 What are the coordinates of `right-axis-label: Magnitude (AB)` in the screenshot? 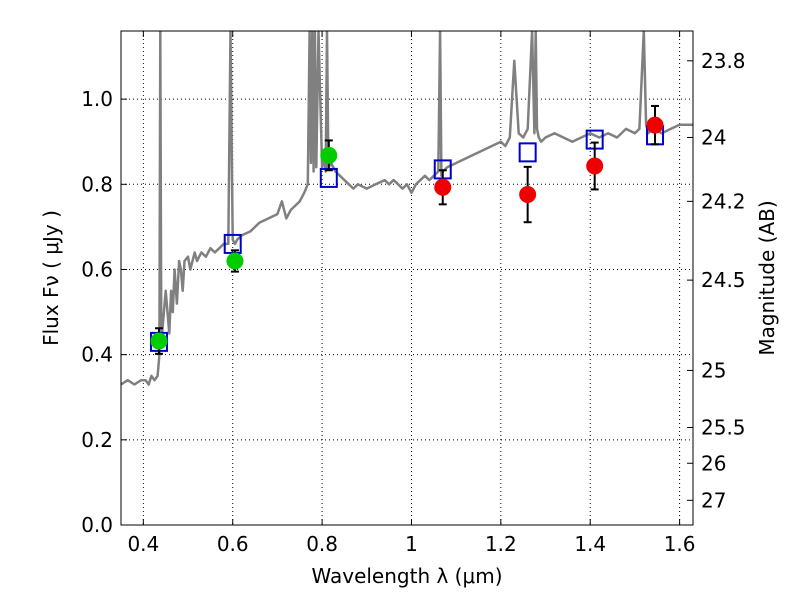 It's located at (767, 277).